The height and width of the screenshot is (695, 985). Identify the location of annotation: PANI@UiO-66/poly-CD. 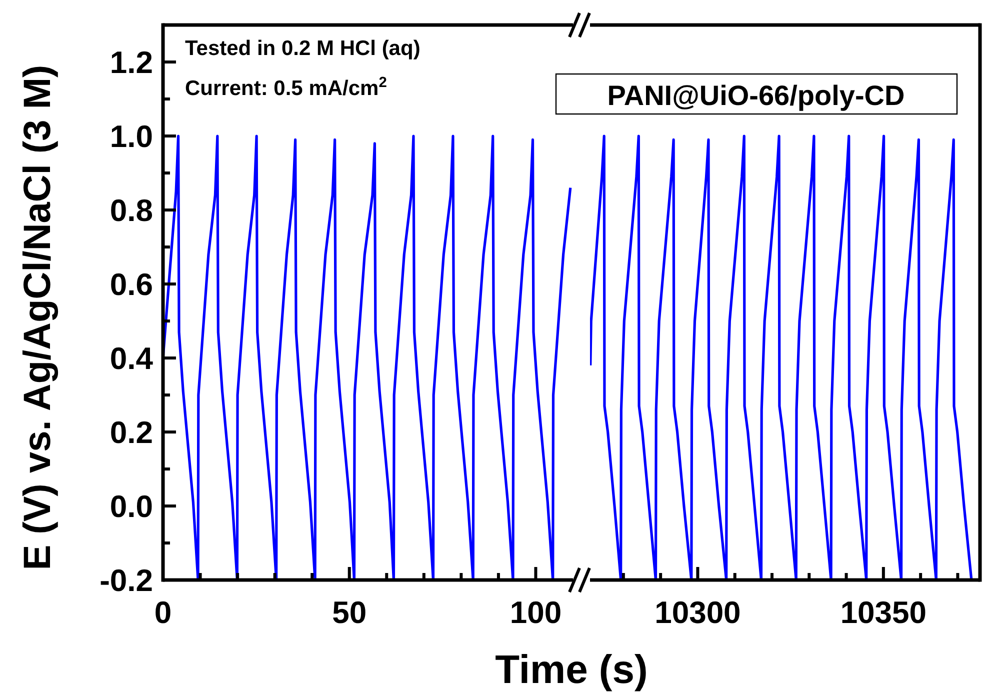
(756, 95).